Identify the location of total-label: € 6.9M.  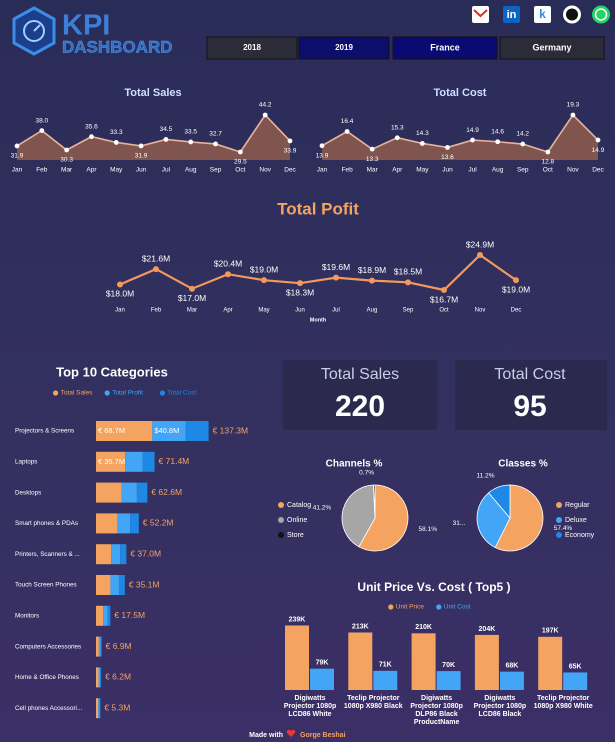
(119, 646).